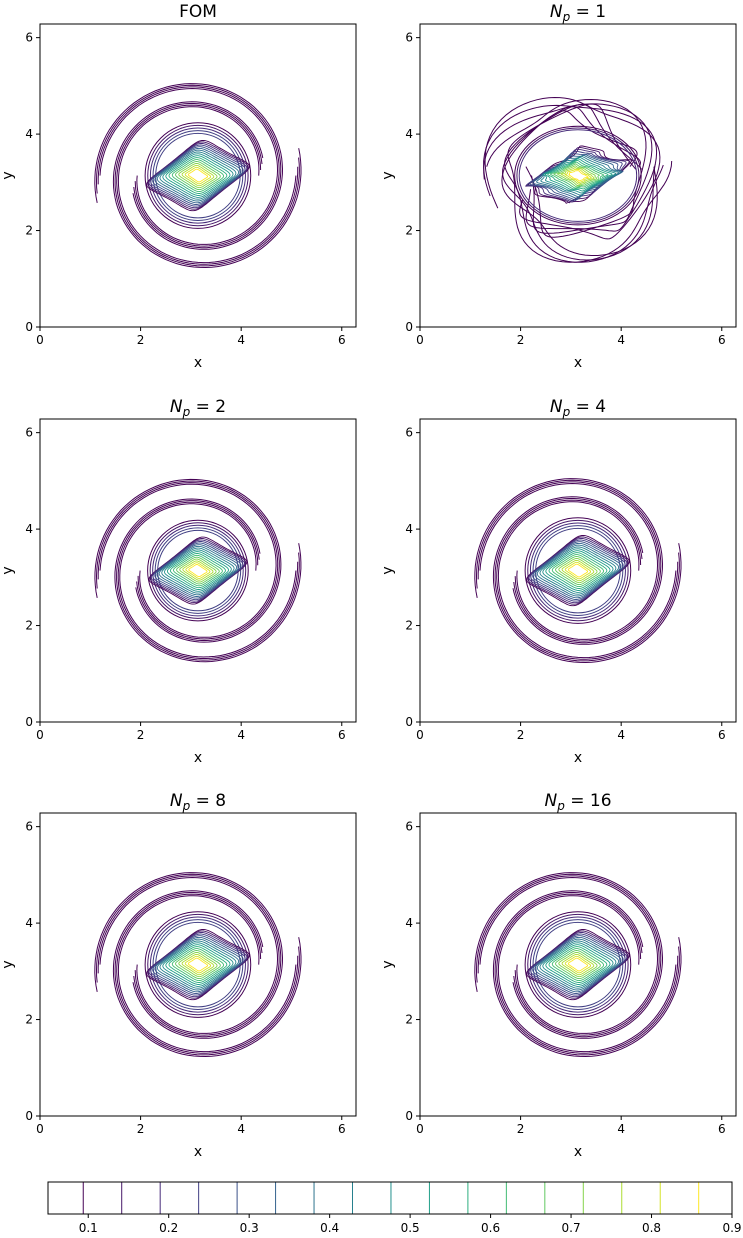  Describe the element at coordinates (168, 1228) in the screenshot. I see `colorbar-tick-label: 0.2` at that location.